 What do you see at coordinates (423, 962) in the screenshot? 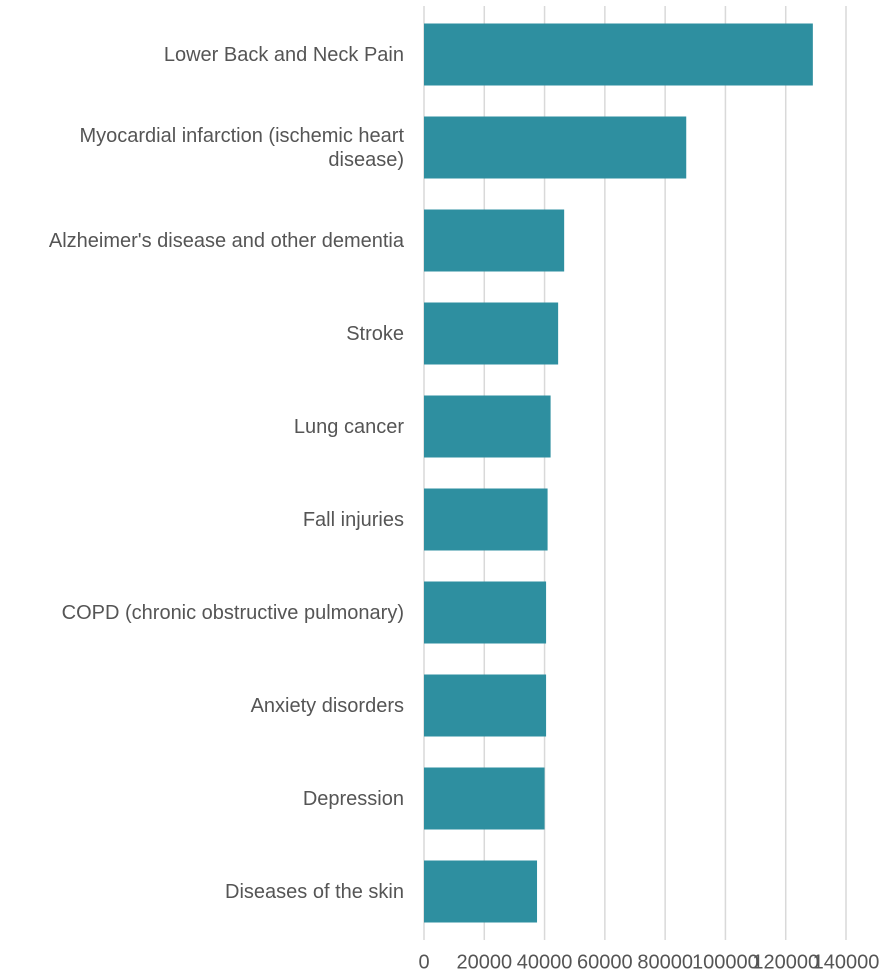
I see `x-tick-label: 0` at bounding box center [423, 962].